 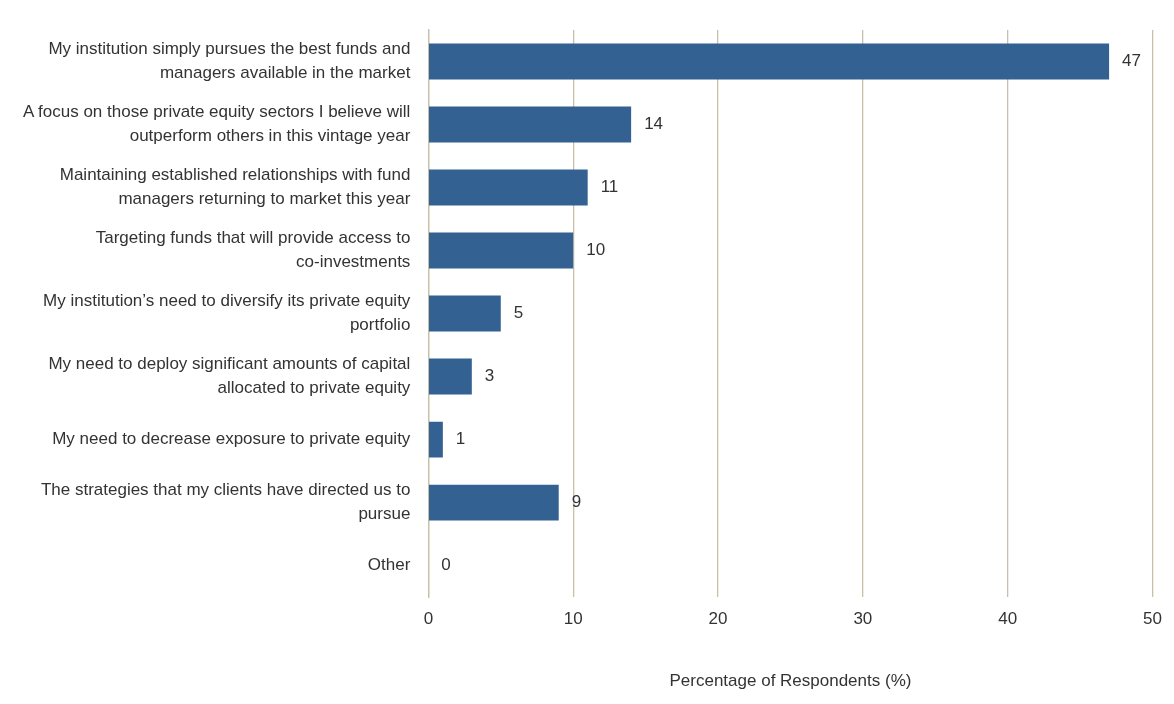 I want to click on y-tick-label: My institution simply pursues the best funds and managers available in the market, so click(x=229, y=60).